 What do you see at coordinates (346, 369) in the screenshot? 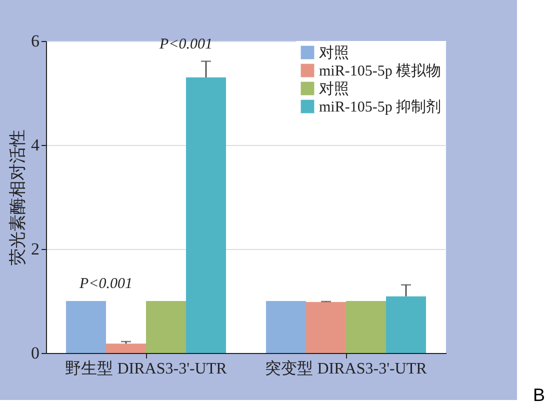
I see `x-tick-label: 突变型 DIRAS3-3'-UTR` at bounding box center [346, 369].